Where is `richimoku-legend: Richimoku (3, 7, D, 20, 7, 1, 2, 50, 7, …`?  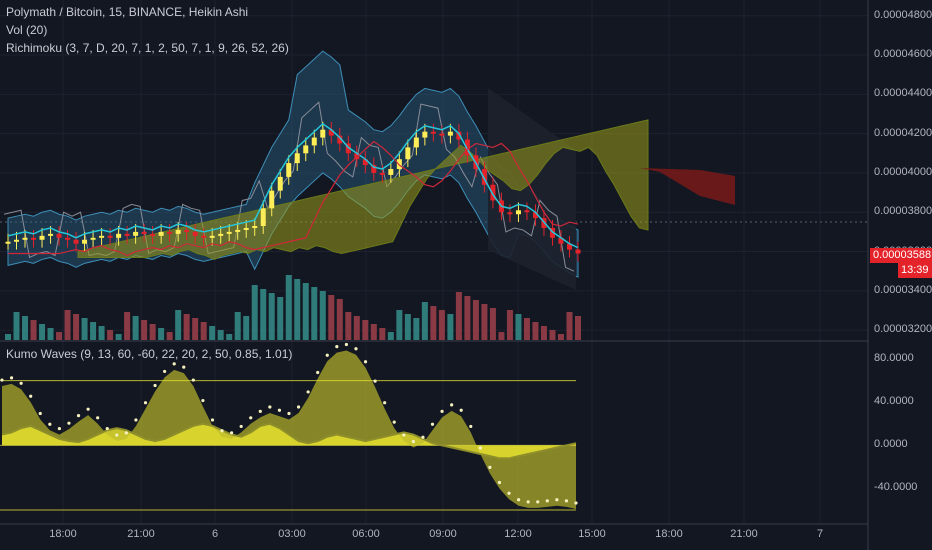
richimoku-legend: Richimoku (3, 7, D, 20, 7, 1, 2, 50, 7, … is located at coordinates (147, 48).